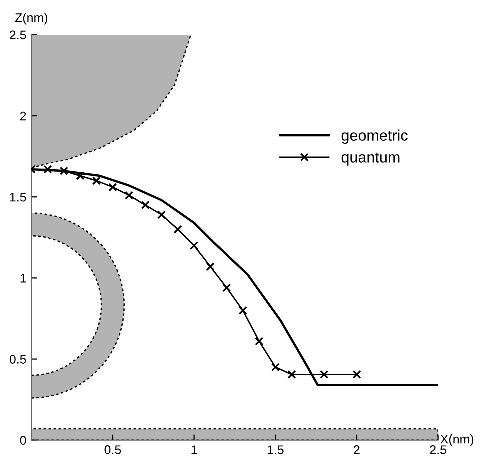 The width and height of the screenshot is (487, 466). I want to click on x-tick-label: 2, so click(357, 450).